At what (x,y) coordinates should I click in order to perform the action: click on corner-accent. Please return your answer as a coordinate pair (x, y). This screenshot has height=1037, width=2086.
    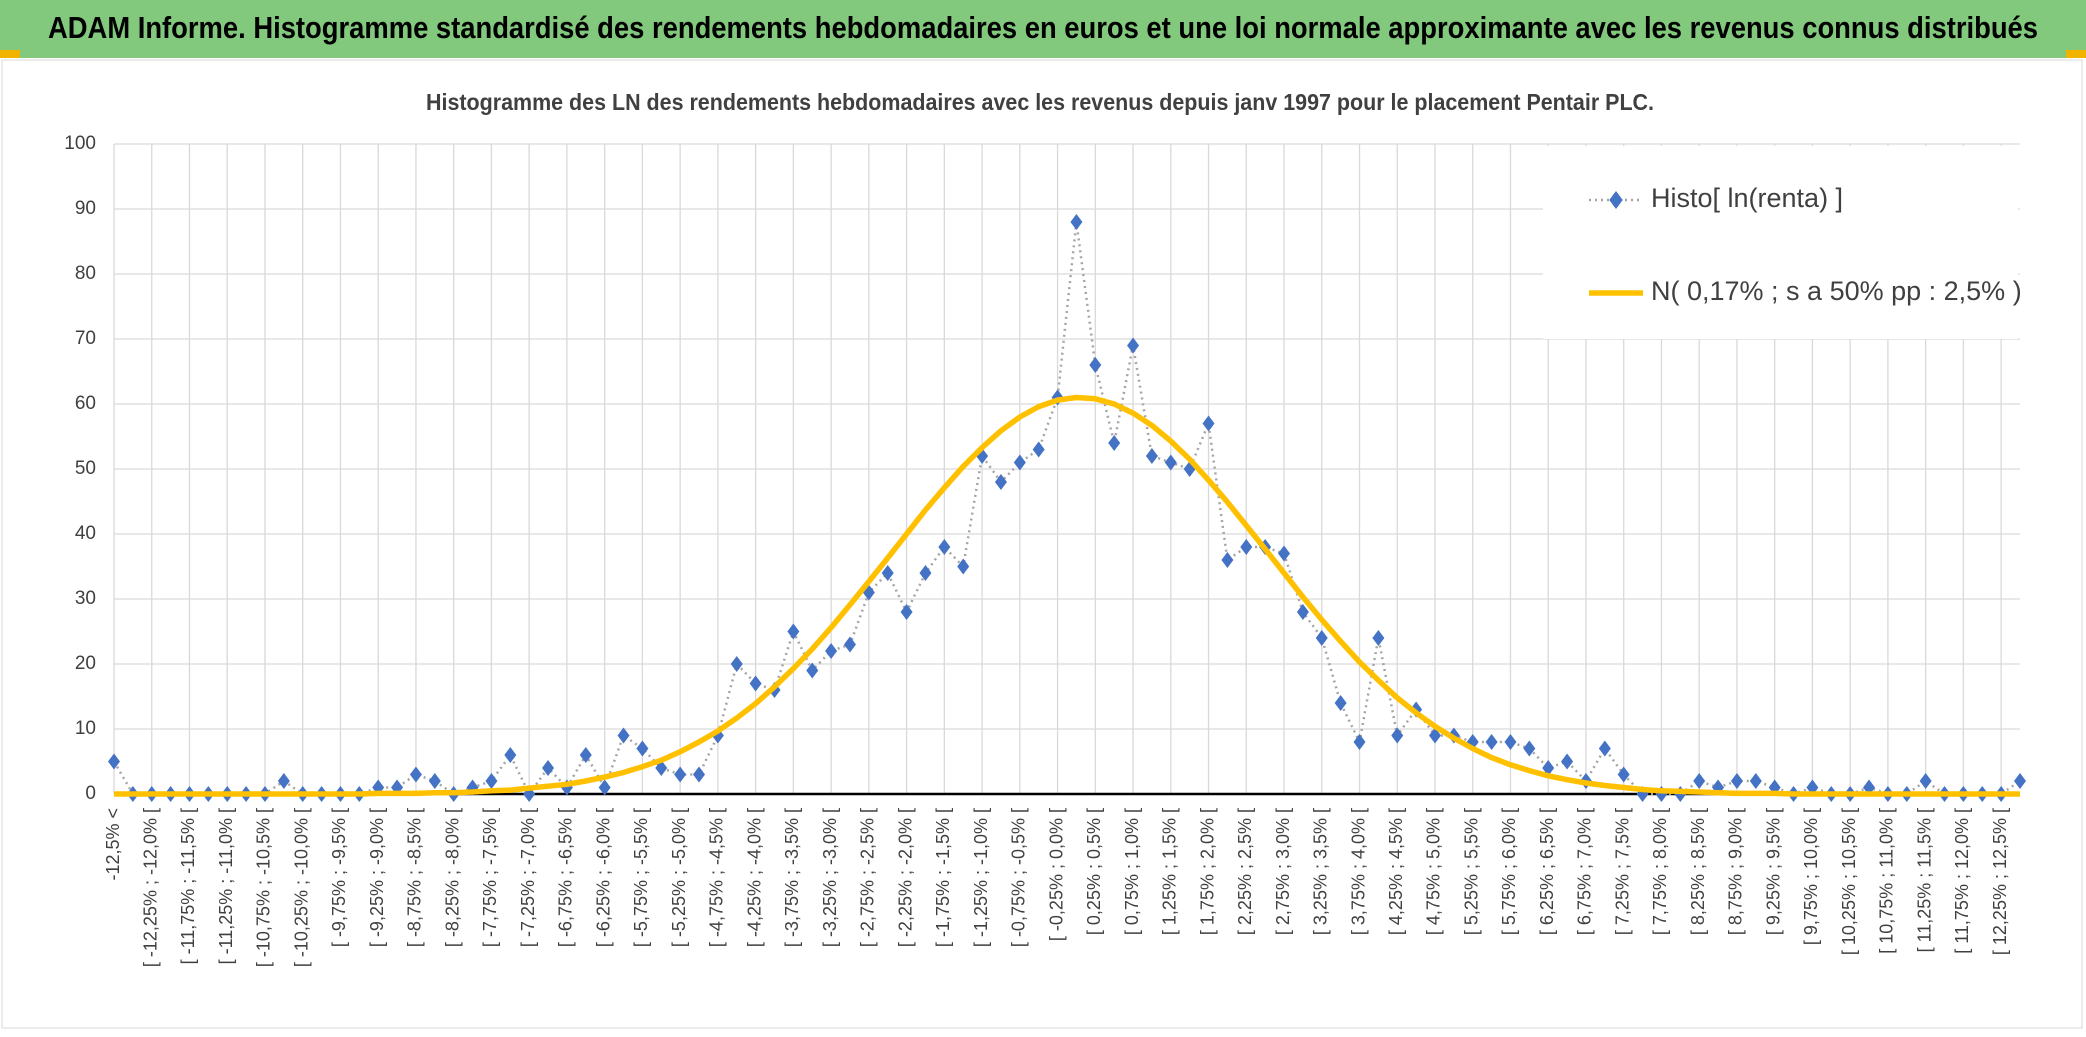
    Looking at the image, I should click on (10, 54).